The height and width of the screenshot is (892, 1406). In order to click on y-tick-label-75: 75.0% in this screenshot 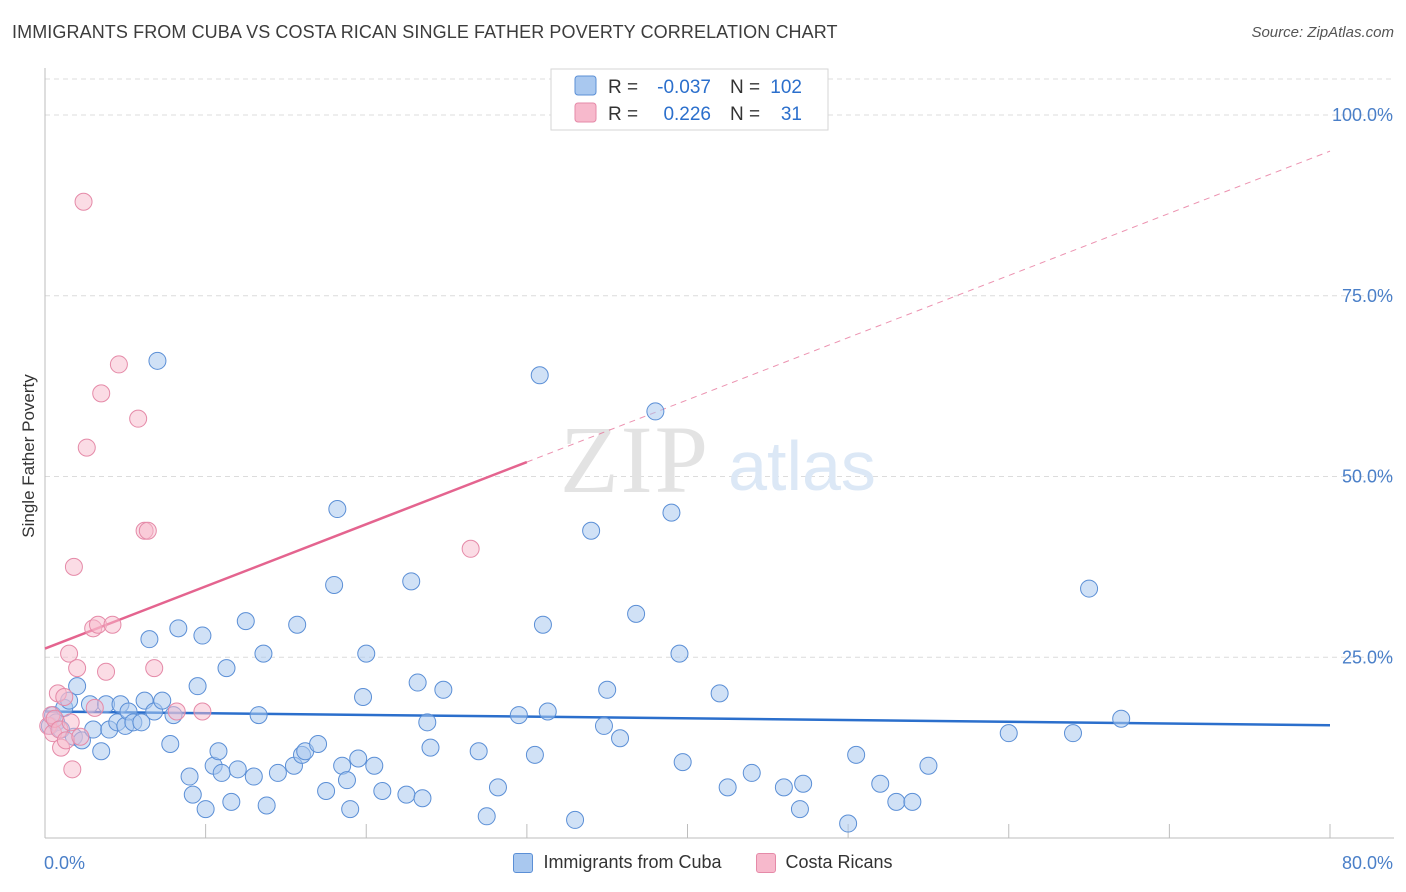, I will do `click(1367, 296)`.